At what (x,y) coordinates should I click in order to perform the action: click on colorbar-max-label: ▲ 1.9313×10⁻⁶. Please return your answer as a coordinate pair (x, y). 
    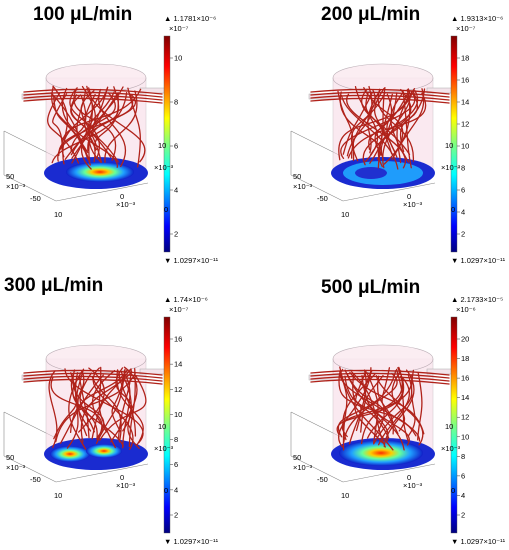
    Looking at the image, I should click on (477, 18).